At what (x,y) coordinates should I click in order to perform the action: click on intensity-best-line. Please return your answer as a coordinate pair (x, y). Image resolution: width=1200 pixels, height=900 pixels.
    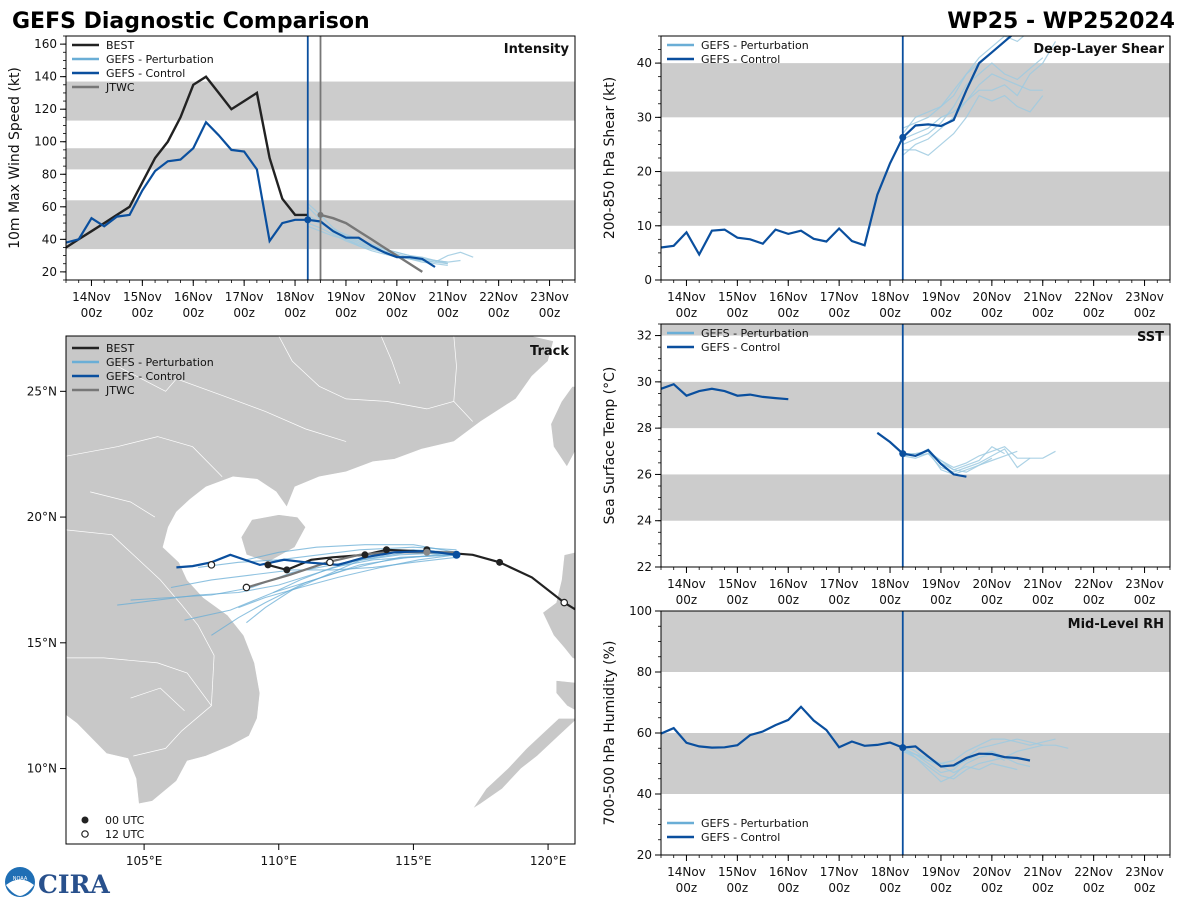
    Looking at the image, I should click on (187, 162).